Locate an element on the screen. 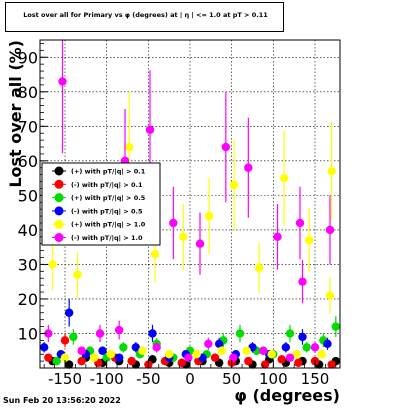 The width and height of the screenshot is (400, 409). y-tick-label: 10 is located at coordinates (28, 333).